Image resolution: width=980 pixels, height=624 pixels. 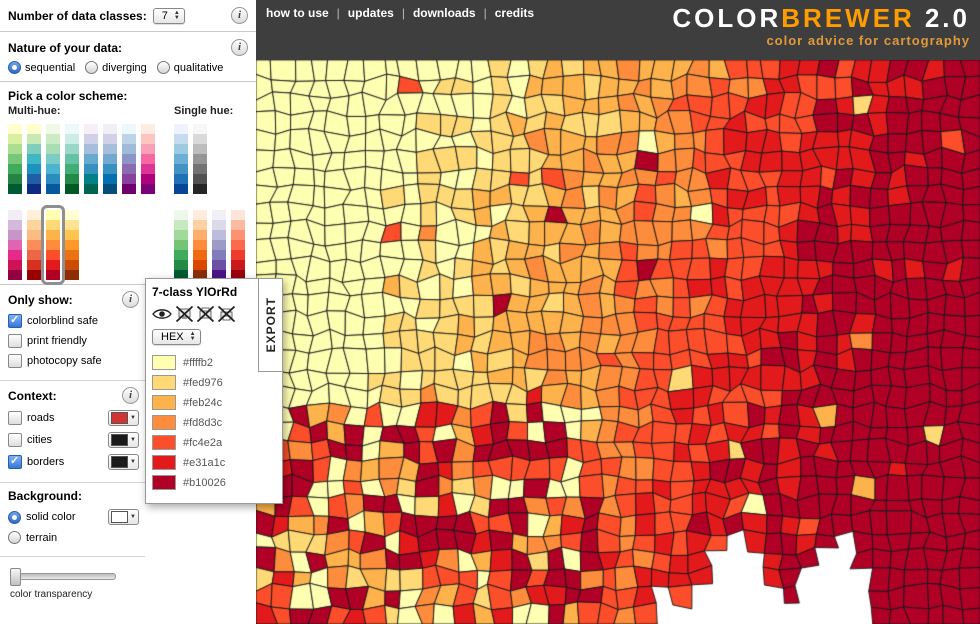 What do you see at coordinates (148, 159) in the screenshot?
I see `scheme-RdPu` at bounding box center [148, 159].